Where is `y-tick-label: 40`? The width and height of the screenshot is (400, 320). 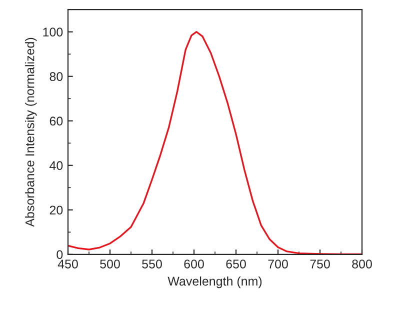
y-tick-label: 40 is located at coordinates (56, 165).